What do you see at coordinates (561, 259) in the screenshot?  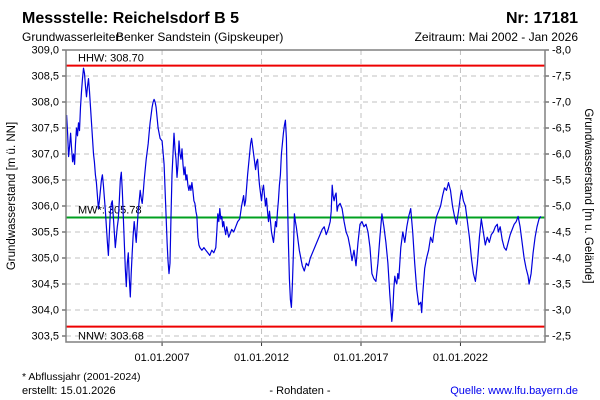 I see `y-tick-label-right: -4,0` at bounding box center [561, 259].